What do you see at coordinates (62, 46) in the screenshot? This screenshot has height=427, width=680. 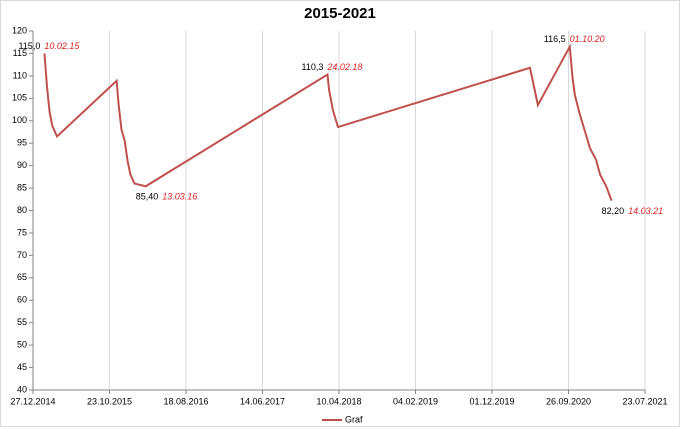 I see `date-label: 10.02.15` at bounding box center [62, 46].